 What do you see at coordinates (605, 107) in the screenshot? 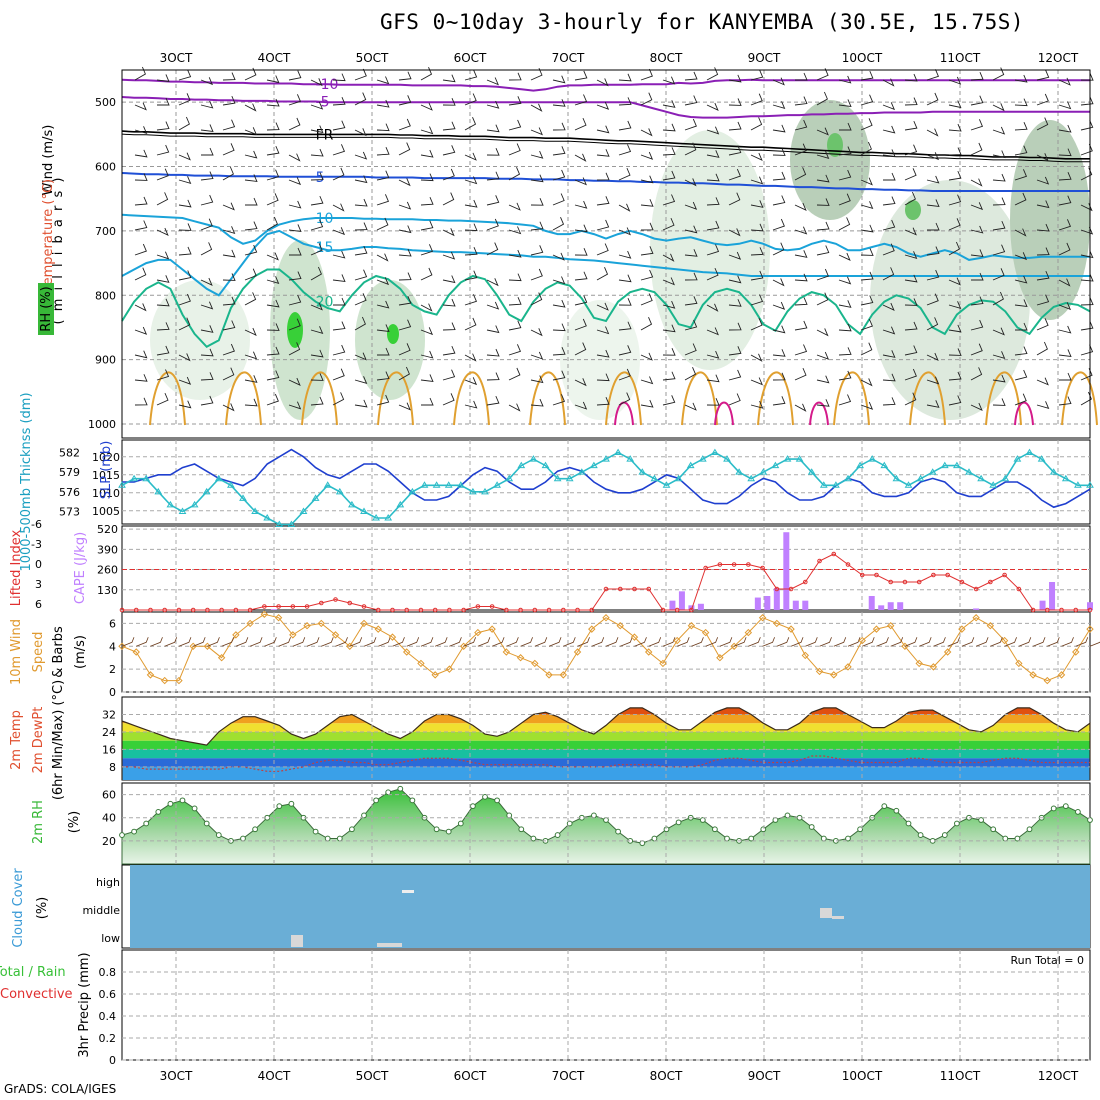
I see `temp-contour` at bounding box center [605, 107].